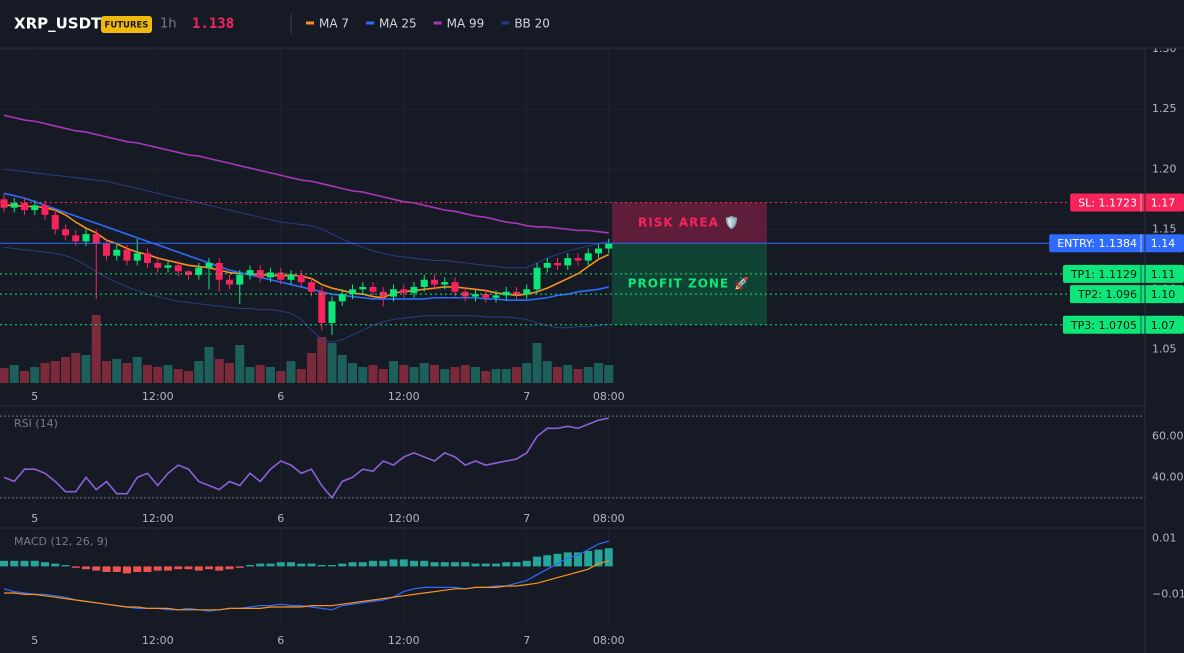 Image resolution: width=1184 pixels, height=653 pixels. Describe the element at coordinates (398, 24) in the screenshot. I see `legend-label: MA 25` at that location.